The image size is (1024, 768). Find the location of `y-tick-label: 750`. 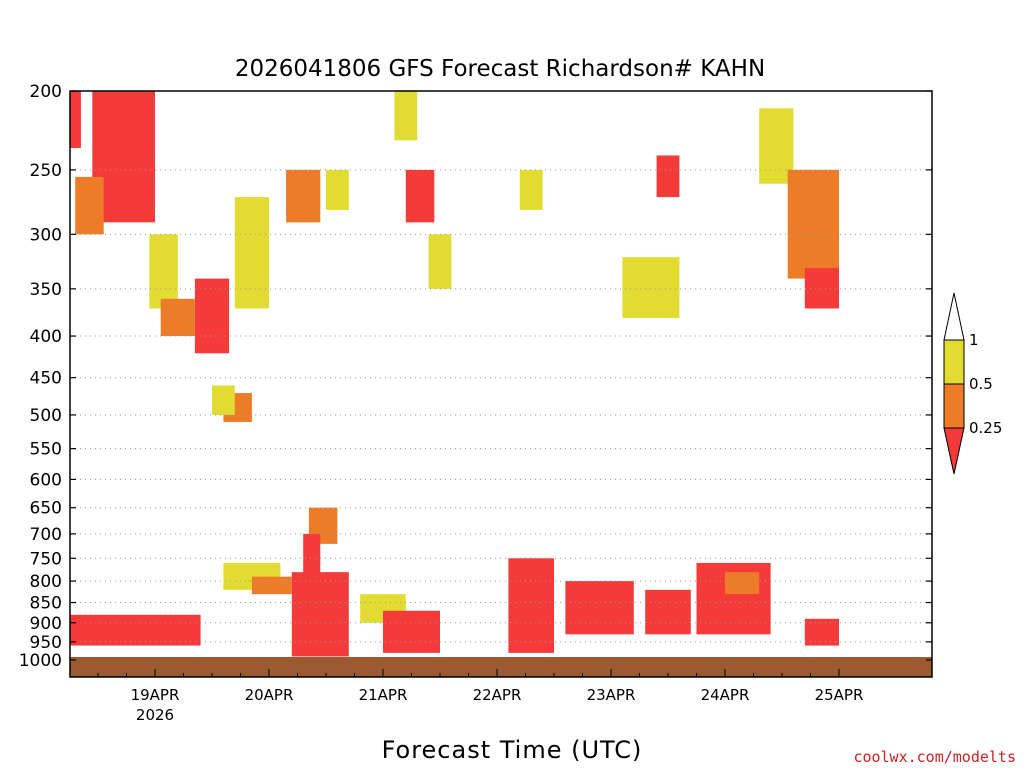

y-tick-label: 750 is located at coordinates (46, 559).